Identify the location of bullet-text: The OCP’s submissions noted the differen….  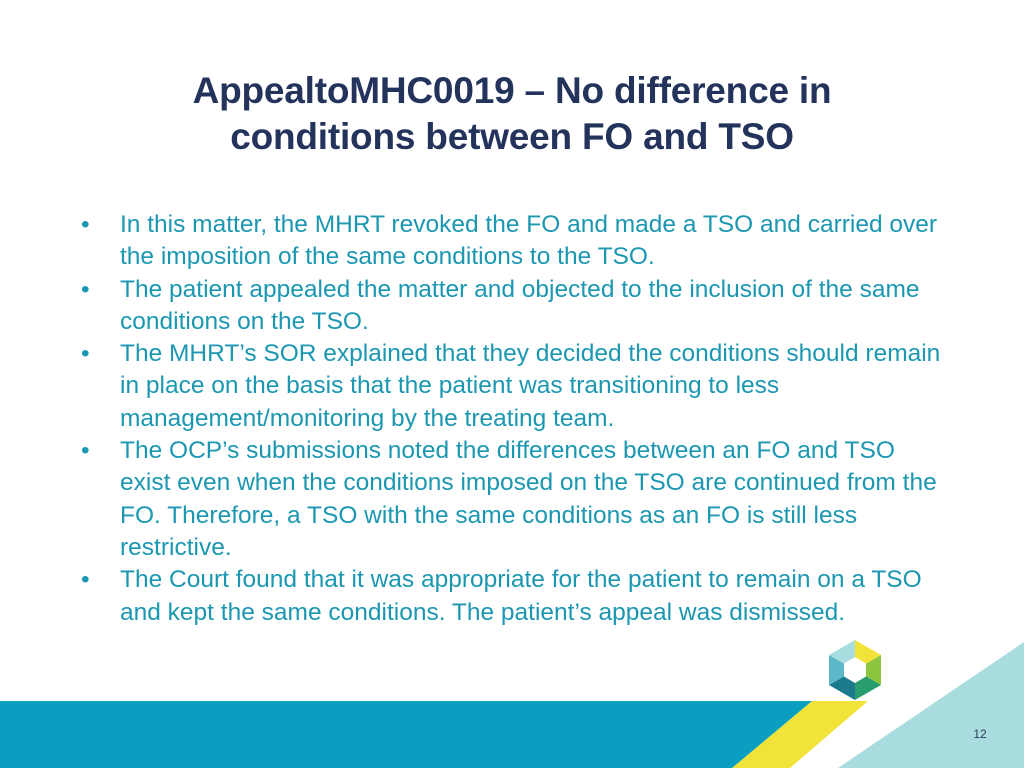
(528, 499).